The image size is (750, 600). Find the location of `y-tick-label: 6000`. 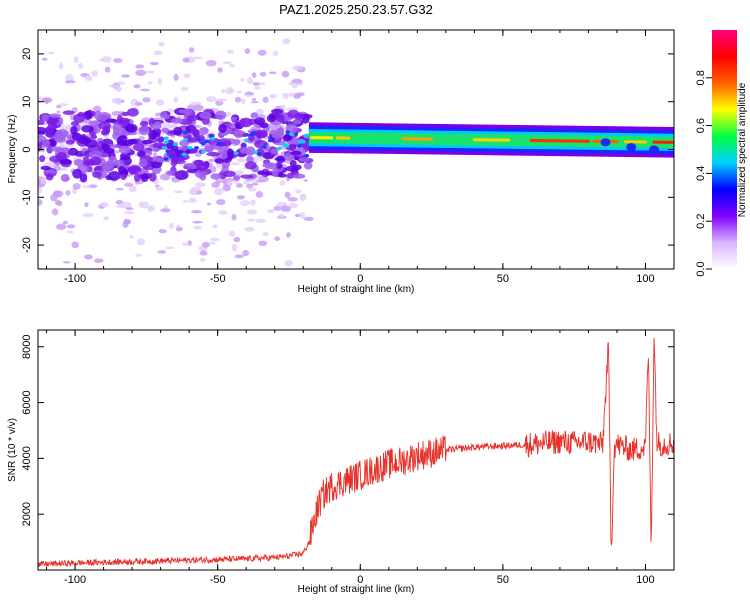

y-tick-label: 6000 is located at coordinates (27, 402).